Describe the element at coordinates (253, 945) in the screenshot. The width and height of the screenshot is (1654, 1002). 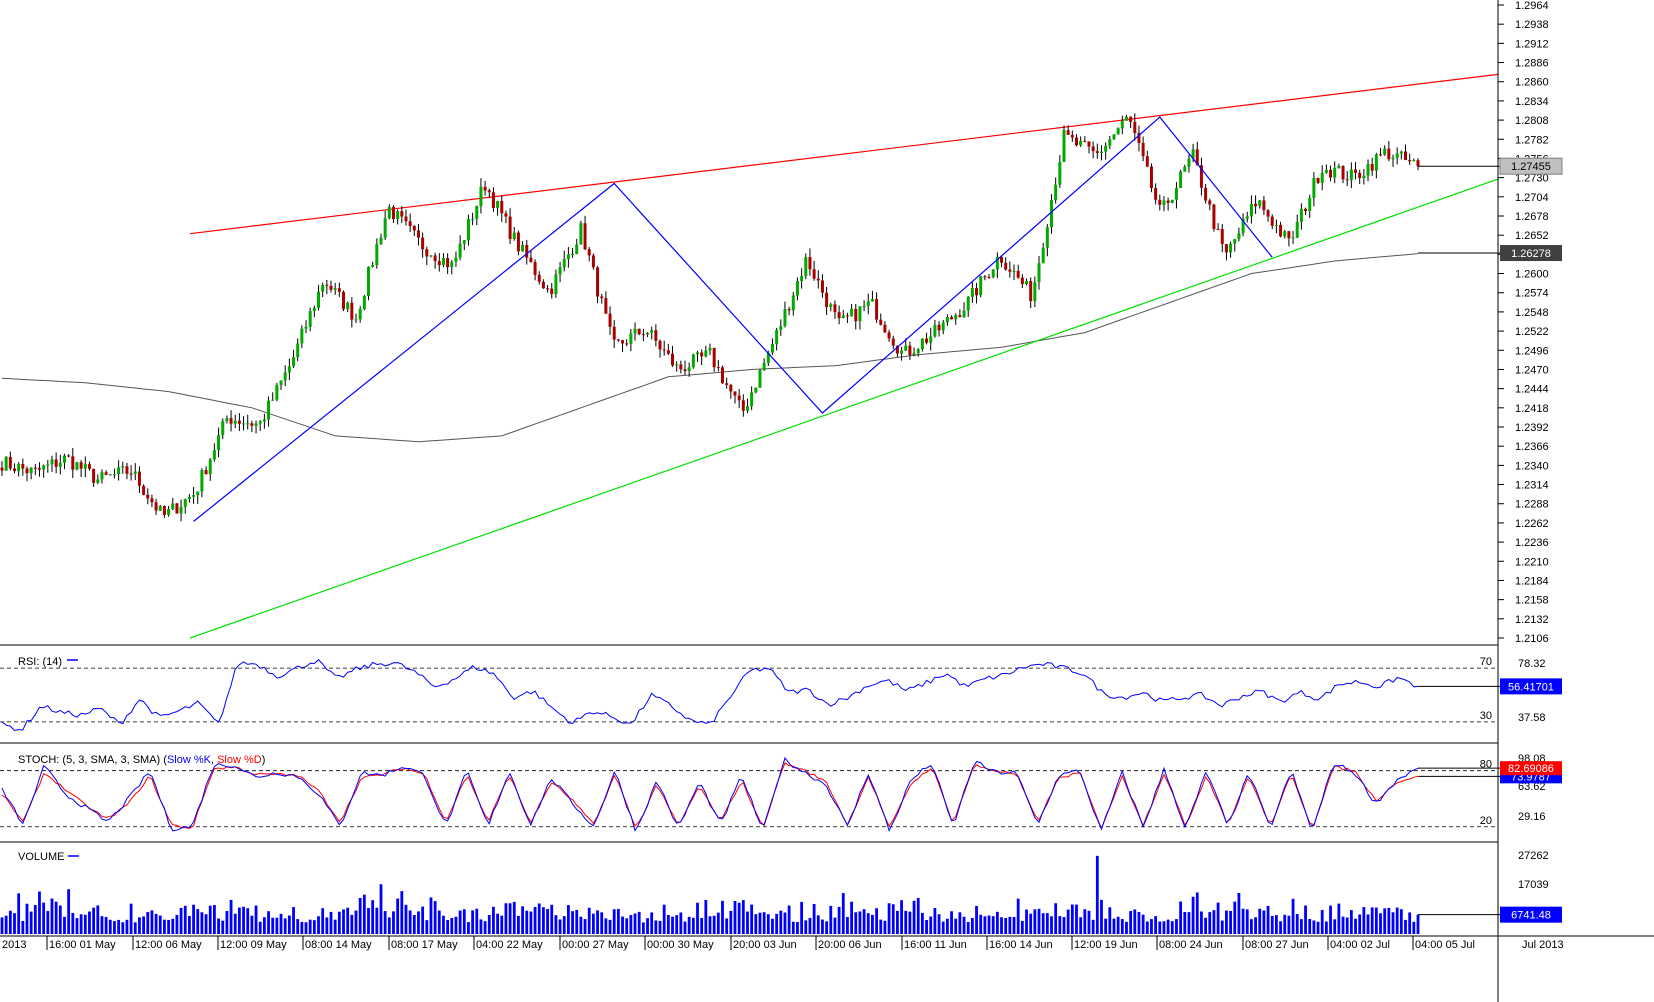
I see `time-tick-label: 12:00 09 May` at that location.